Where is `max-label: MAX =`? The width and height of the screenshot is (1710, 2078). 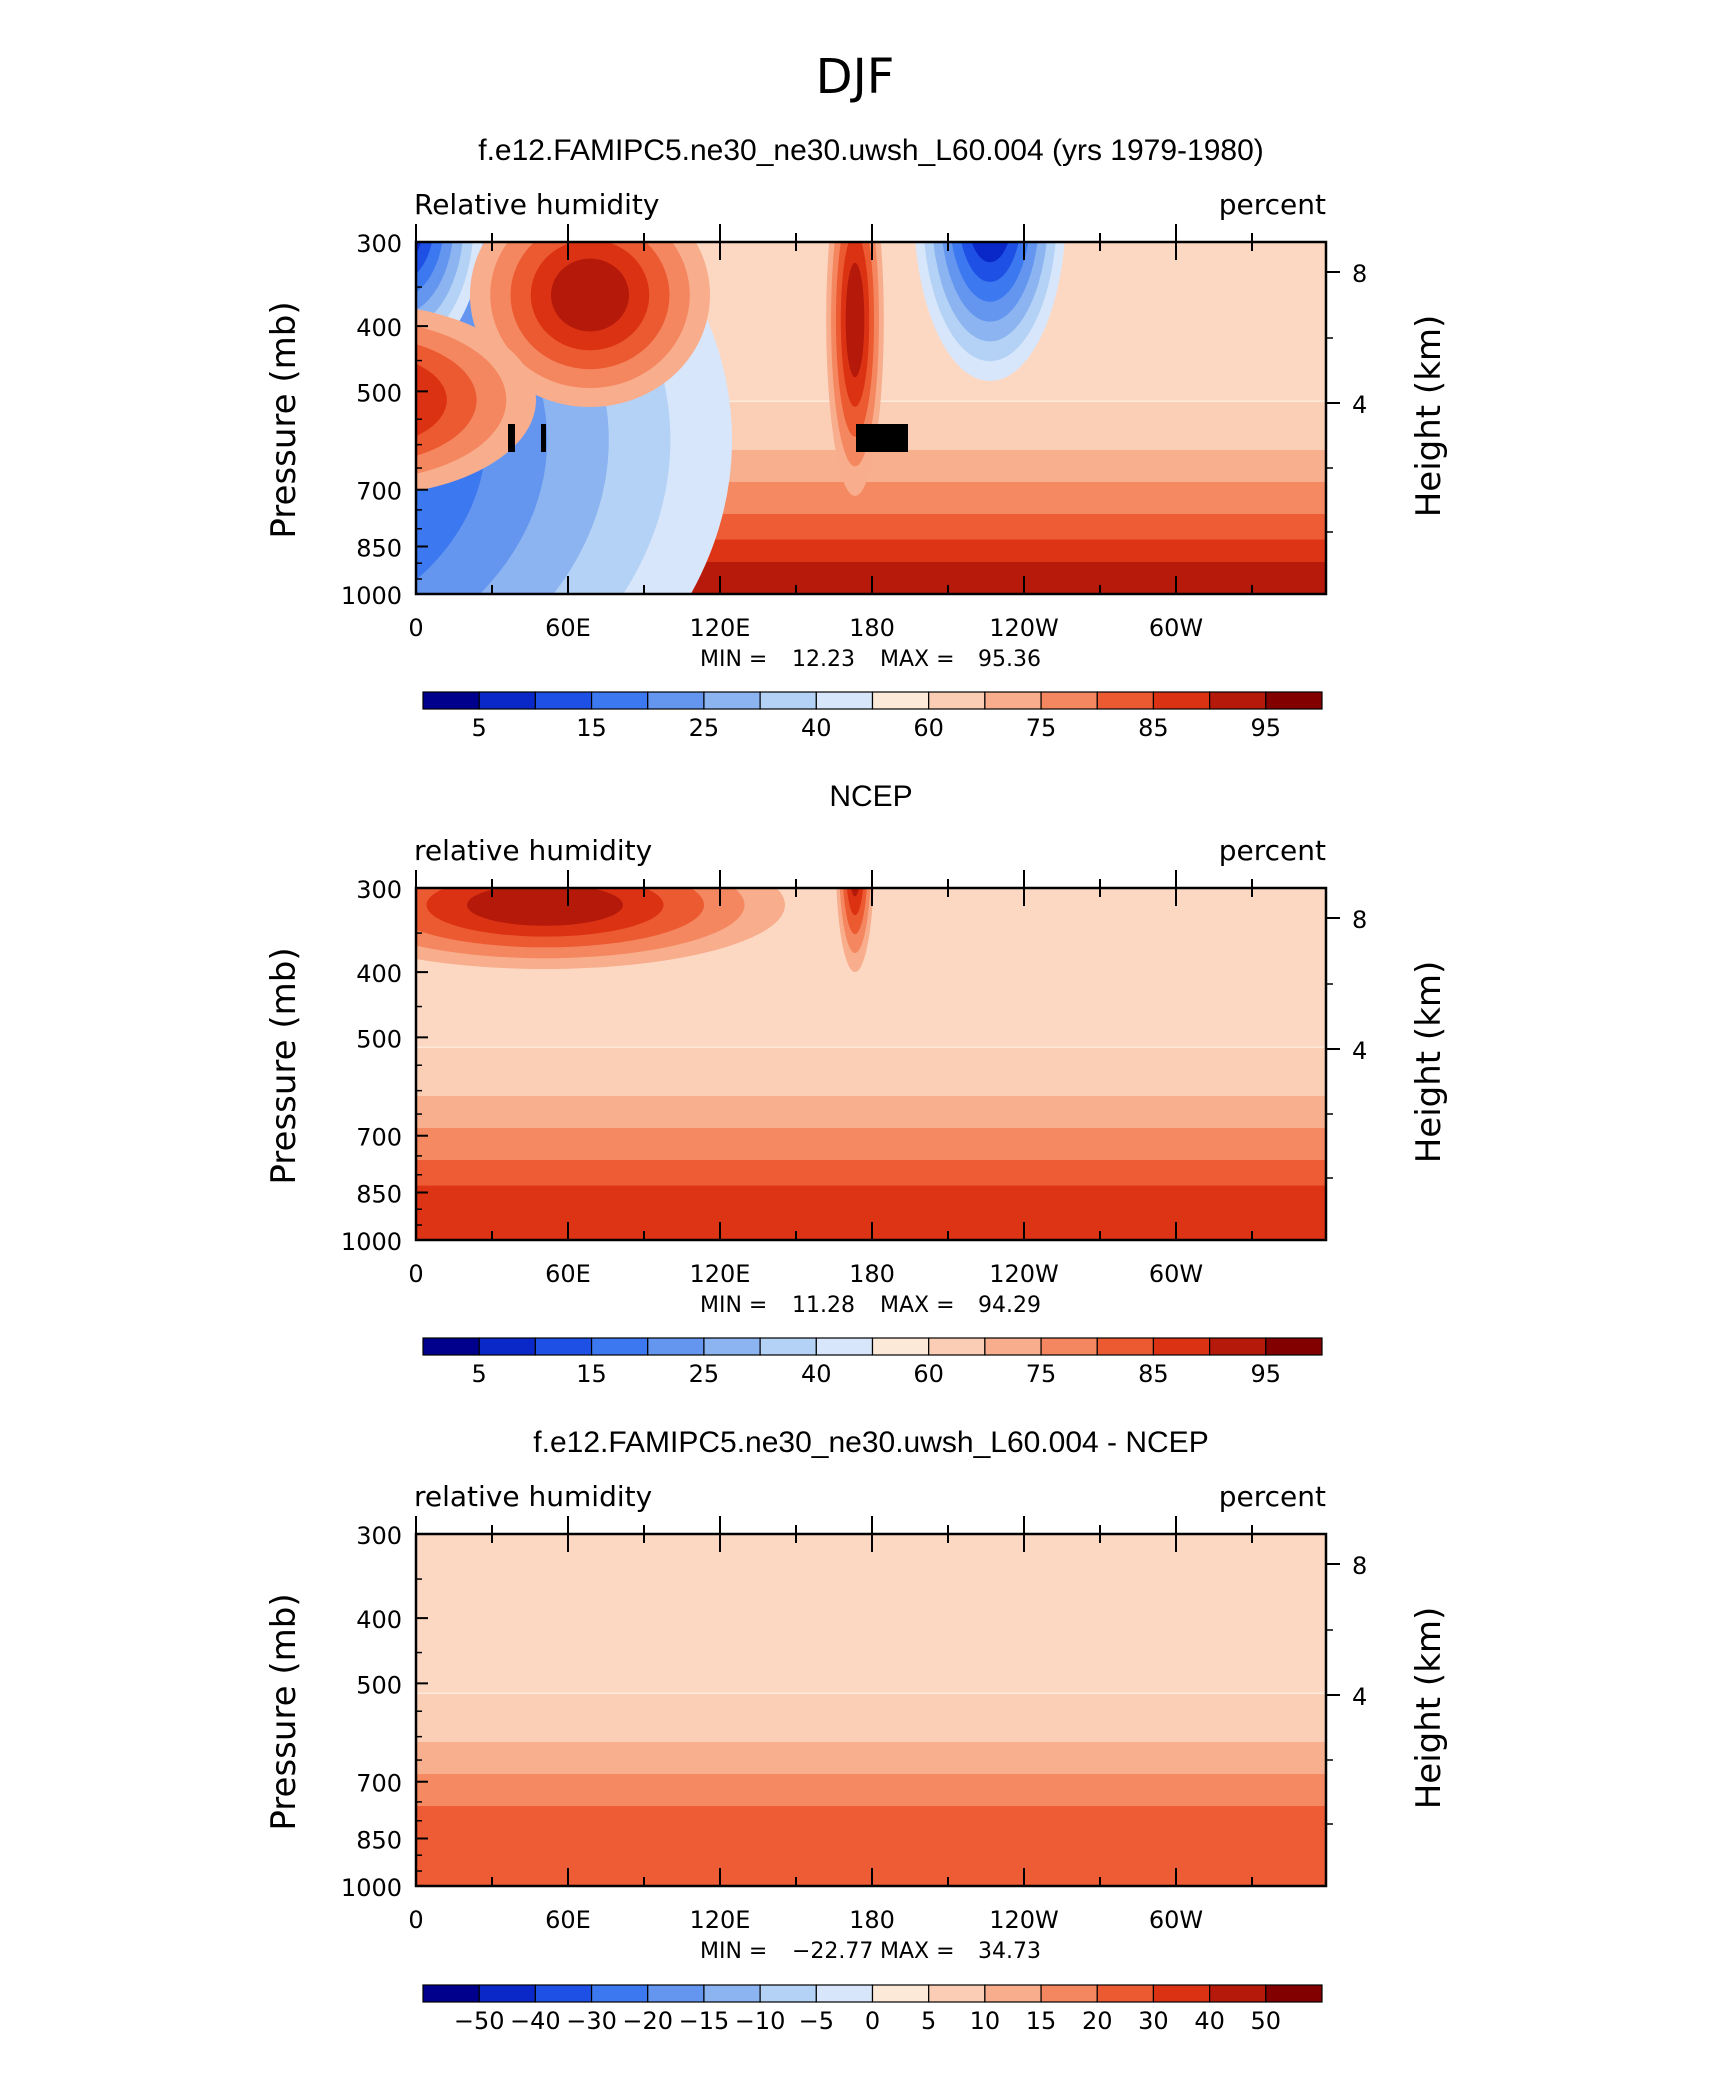
max-label: MAX = is located at coordinates (917, 1305).